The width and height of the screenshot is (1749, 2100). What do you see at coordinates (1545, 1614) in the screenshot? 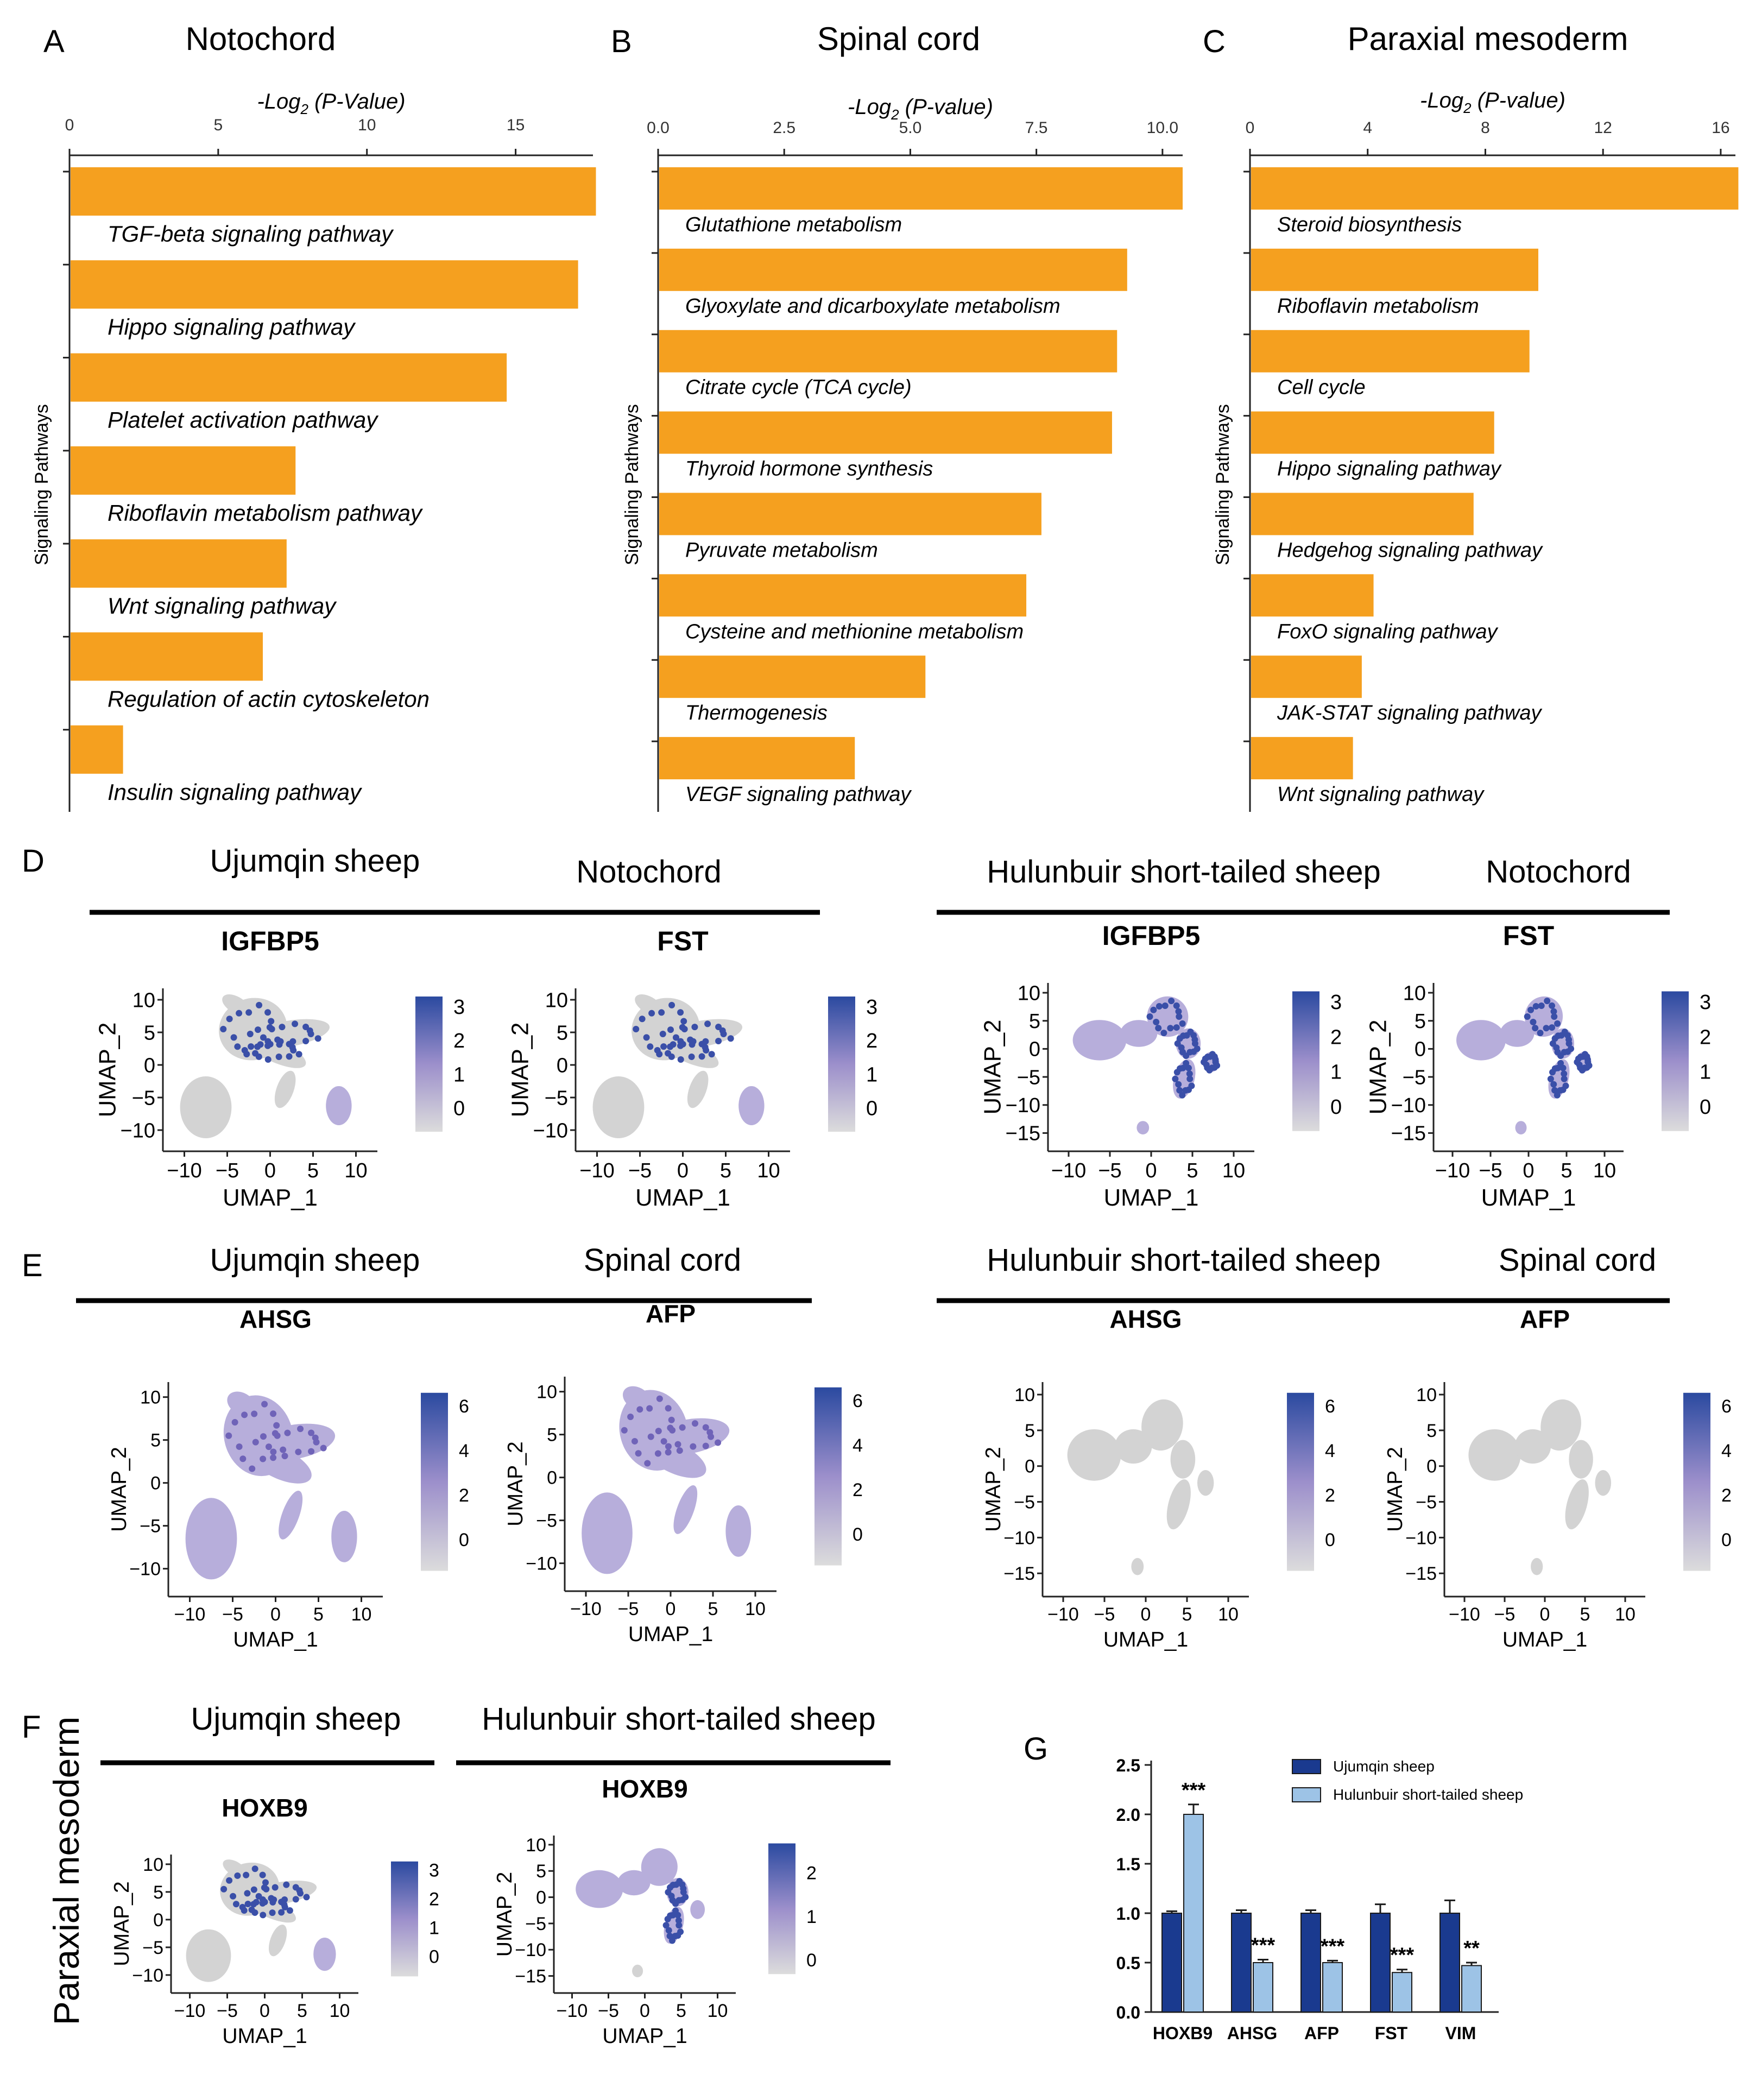
I see `x-tick-label: 0` at bounding box center [1545, 1614].